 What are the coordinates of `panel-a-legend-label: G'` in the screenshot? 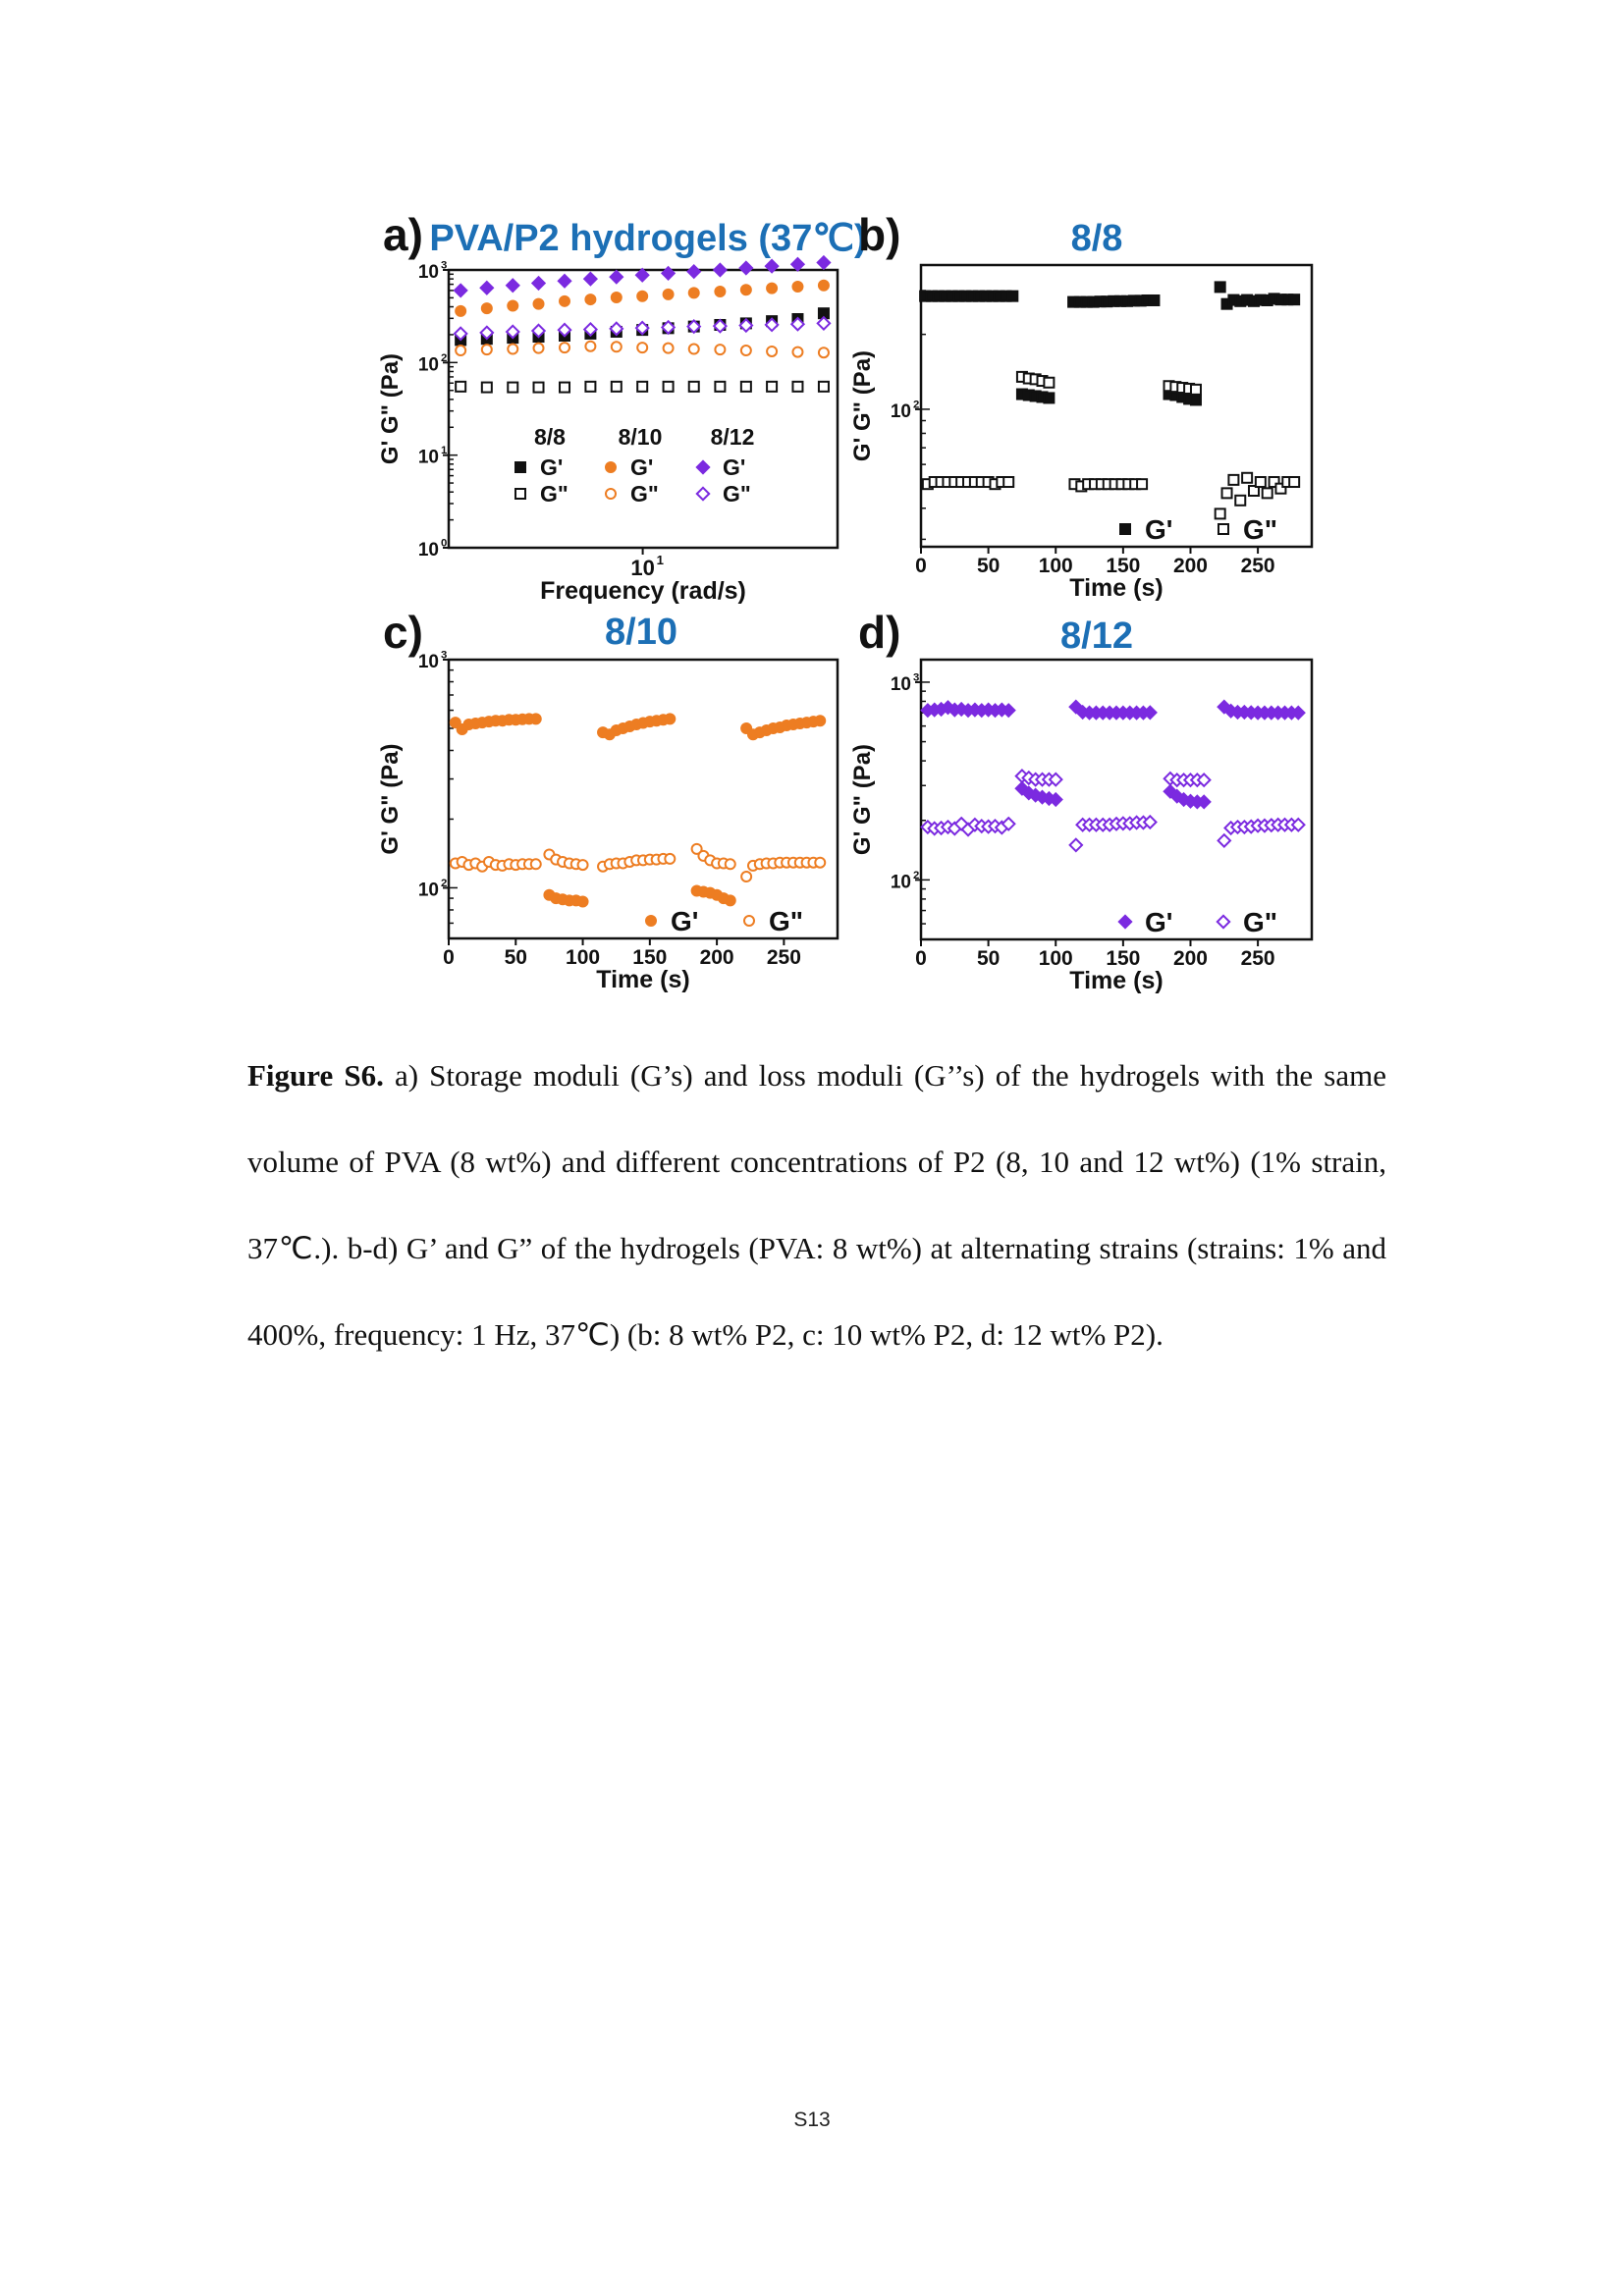 It's located at (734, 467).